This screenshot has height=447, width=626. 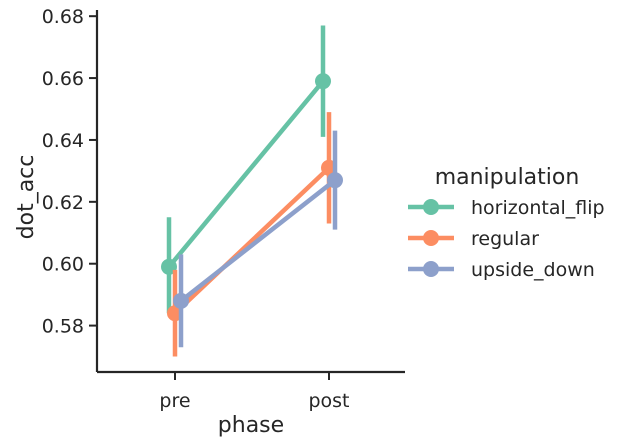 What do you see at coordinates (328, 401) in the screenshot?
I see `x-tick-label: post` at bounding box center [328, 401].